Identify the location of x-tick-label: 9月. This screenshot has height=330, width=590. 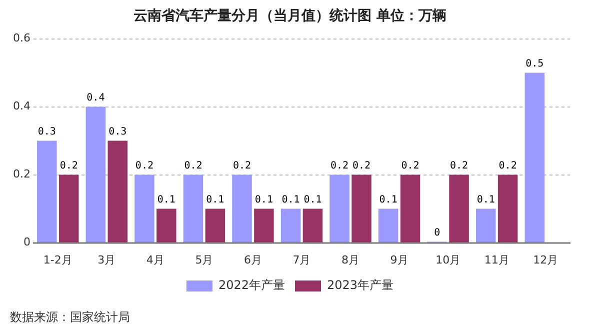
(399, 259).